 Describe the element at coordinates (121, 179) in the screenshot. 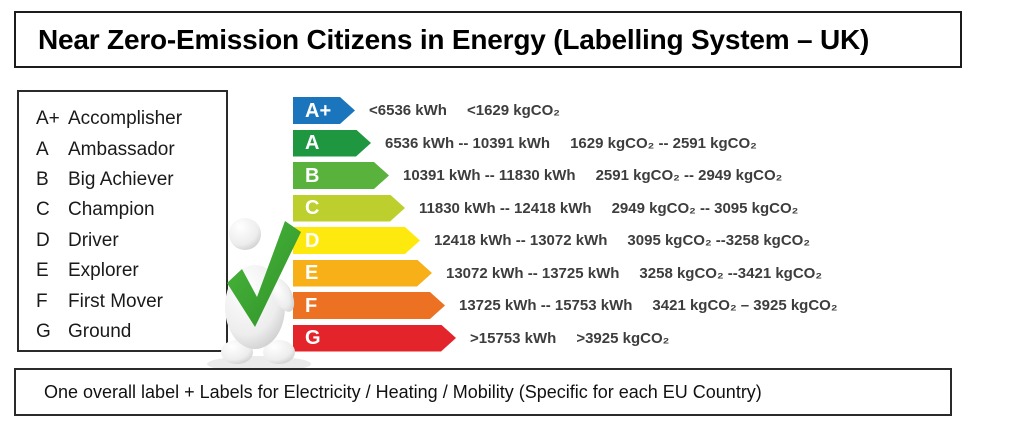

I see `legend-name: Big Achiever` at that location.